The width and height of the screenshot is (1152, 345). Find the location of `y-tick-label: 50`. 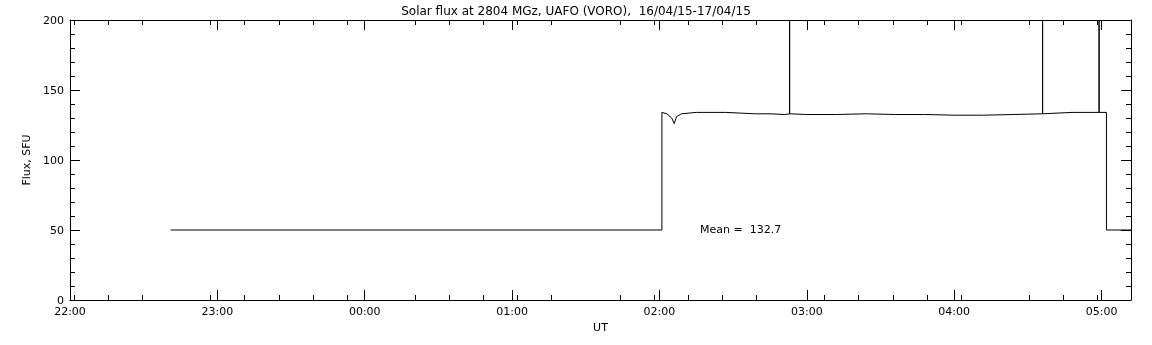

y-tick-label: 50 is located at coordinates (57, 230).